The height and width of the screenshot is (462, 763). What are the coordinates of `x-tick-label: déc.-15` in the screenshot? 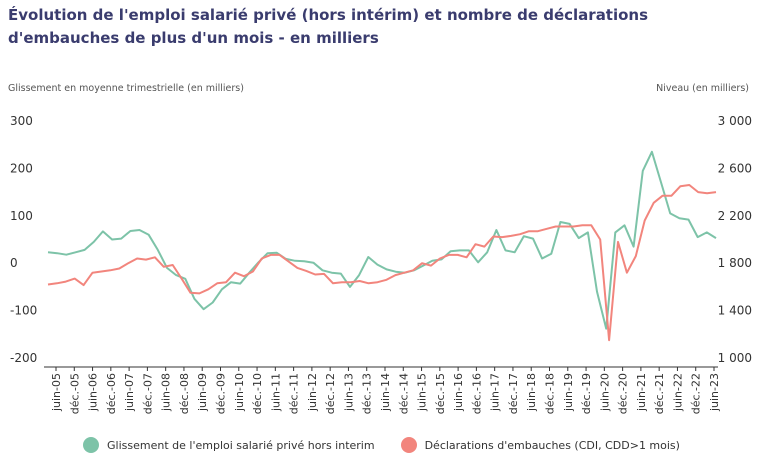 It's located at (440, 393).